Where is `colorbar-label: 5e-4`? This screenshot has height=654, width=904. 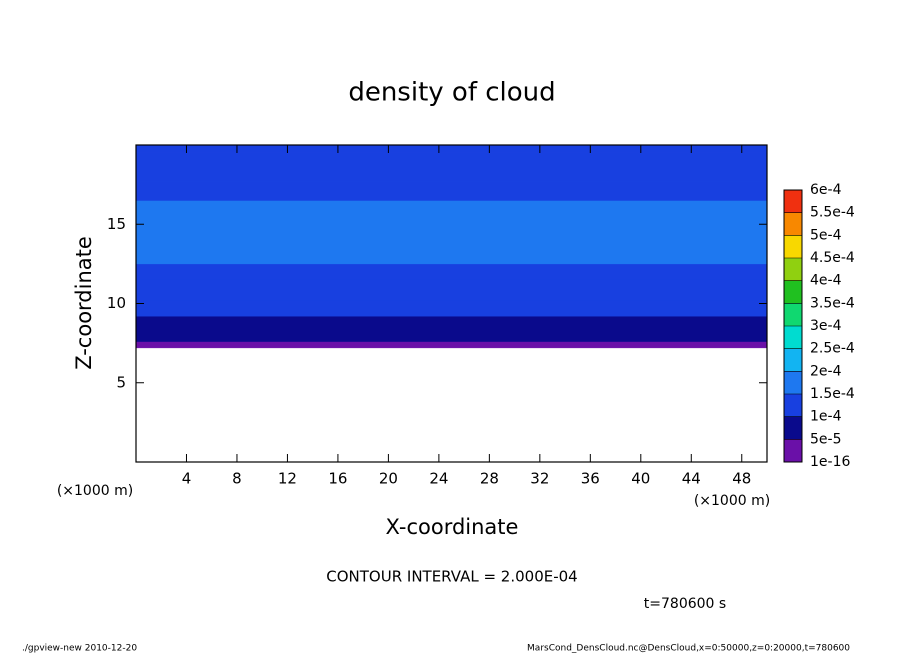 colorbar-label: 5e-4 is located at coordinates (826, 235).